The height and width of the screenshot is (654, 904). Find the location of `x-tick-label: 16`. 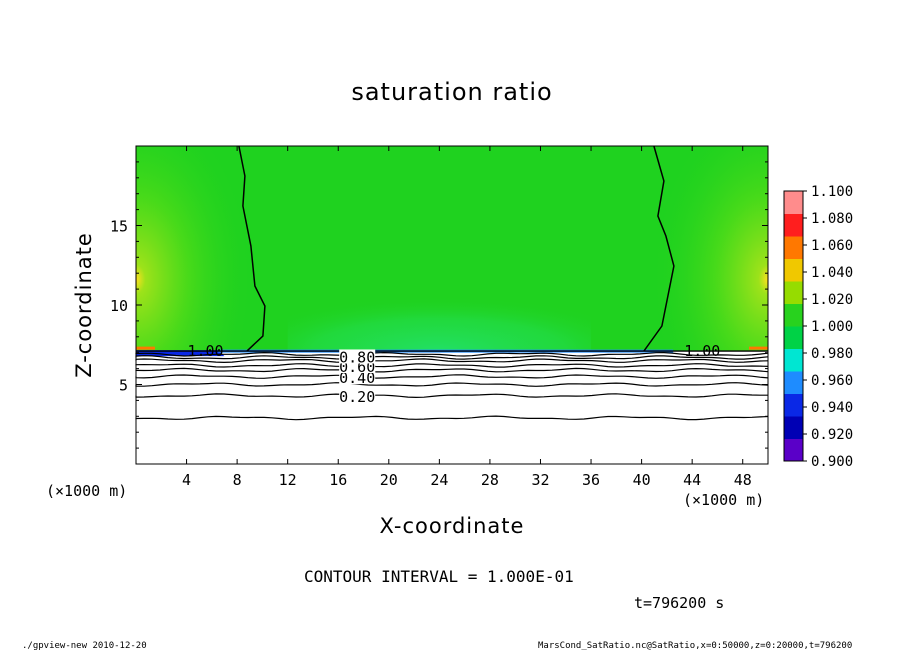

x-tick-label: 16 is located at coordinates (338, 480).